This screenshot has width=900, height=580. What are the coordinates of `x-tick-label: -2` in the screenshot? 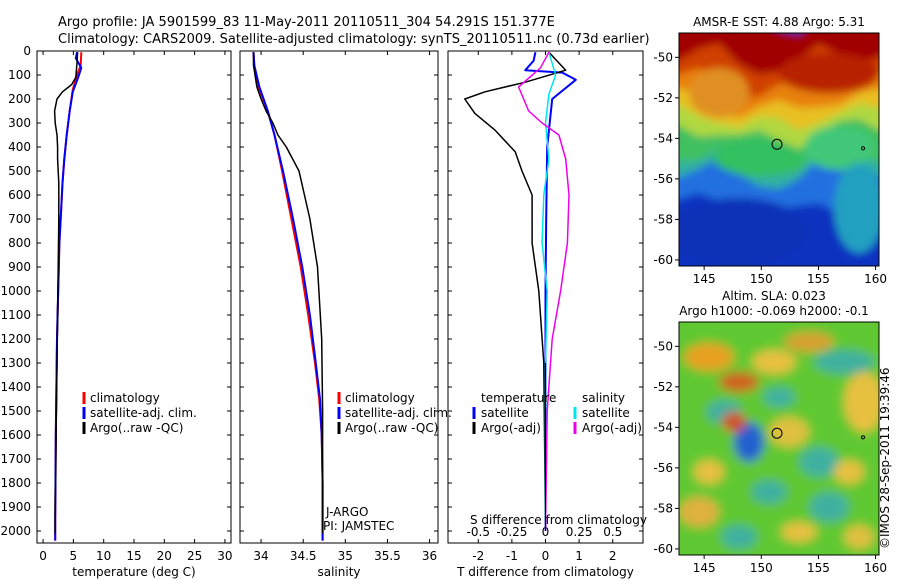 It's located at (478, 556).